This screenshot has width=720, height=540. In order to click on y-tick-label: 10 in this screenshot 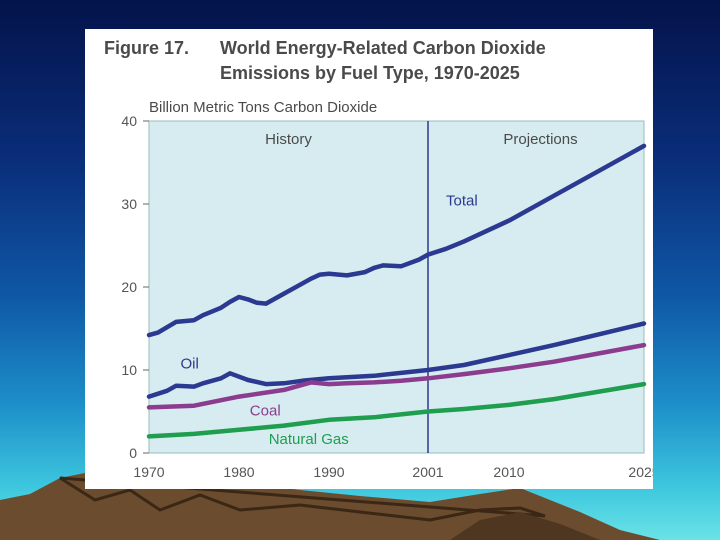, I will do `click(129, 370)`.